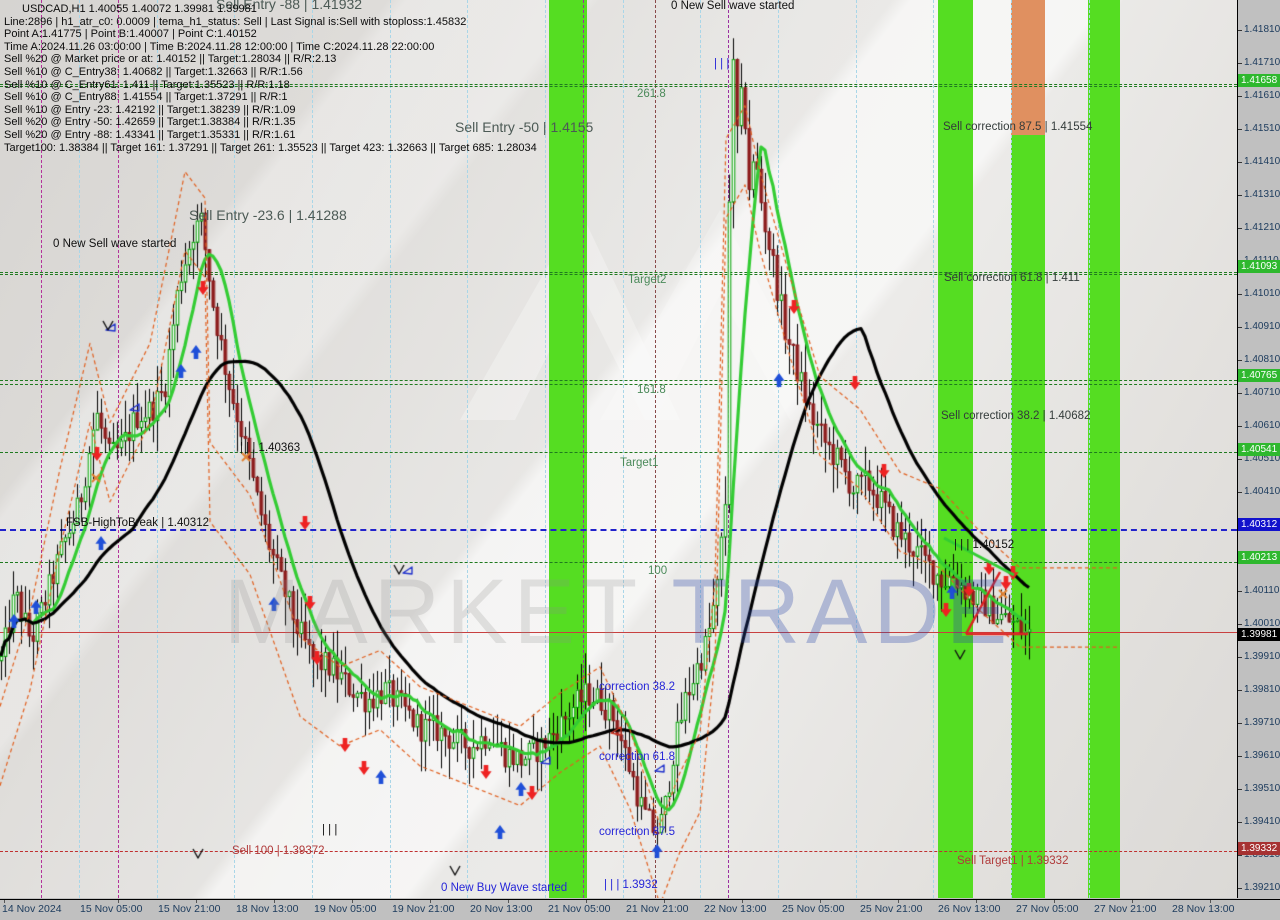 This screenshot has width=1280, height=920. What do you see at coordinates (1259, 723) in the screenshot?
I see `price-tick: 1.39710` at bounding box center [1259, 723].